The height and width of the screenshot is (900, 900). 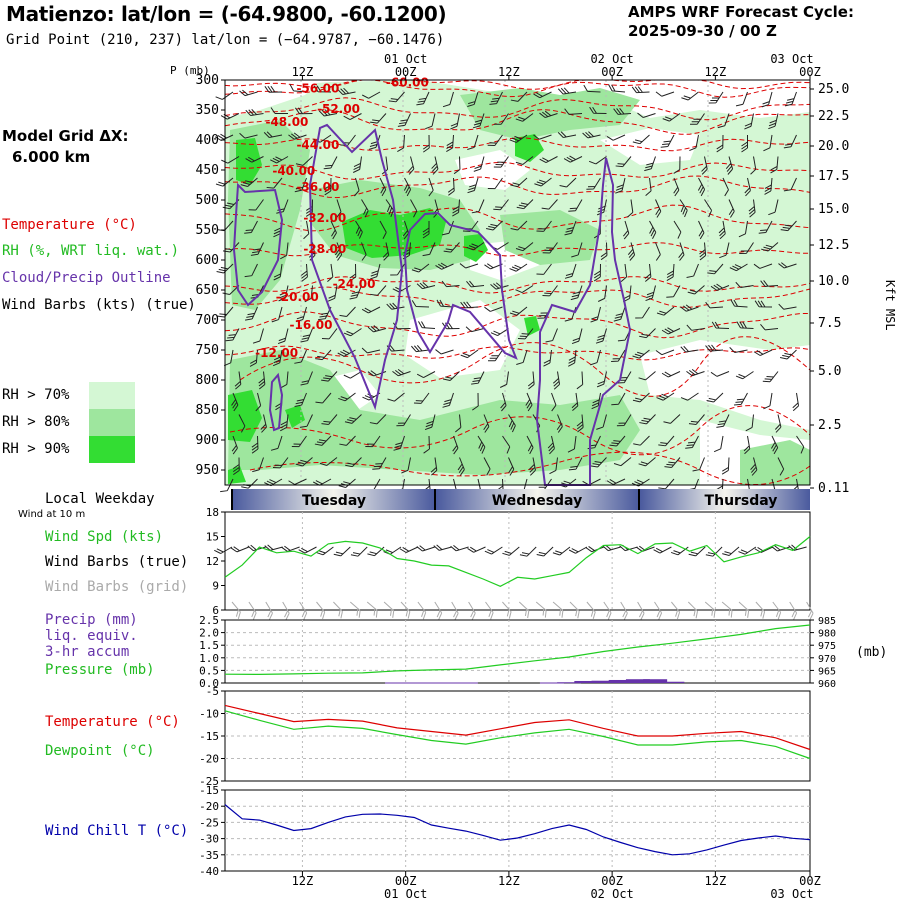 I want to click on bottom-tick-label: 00Z, so click(x=612, y=881).